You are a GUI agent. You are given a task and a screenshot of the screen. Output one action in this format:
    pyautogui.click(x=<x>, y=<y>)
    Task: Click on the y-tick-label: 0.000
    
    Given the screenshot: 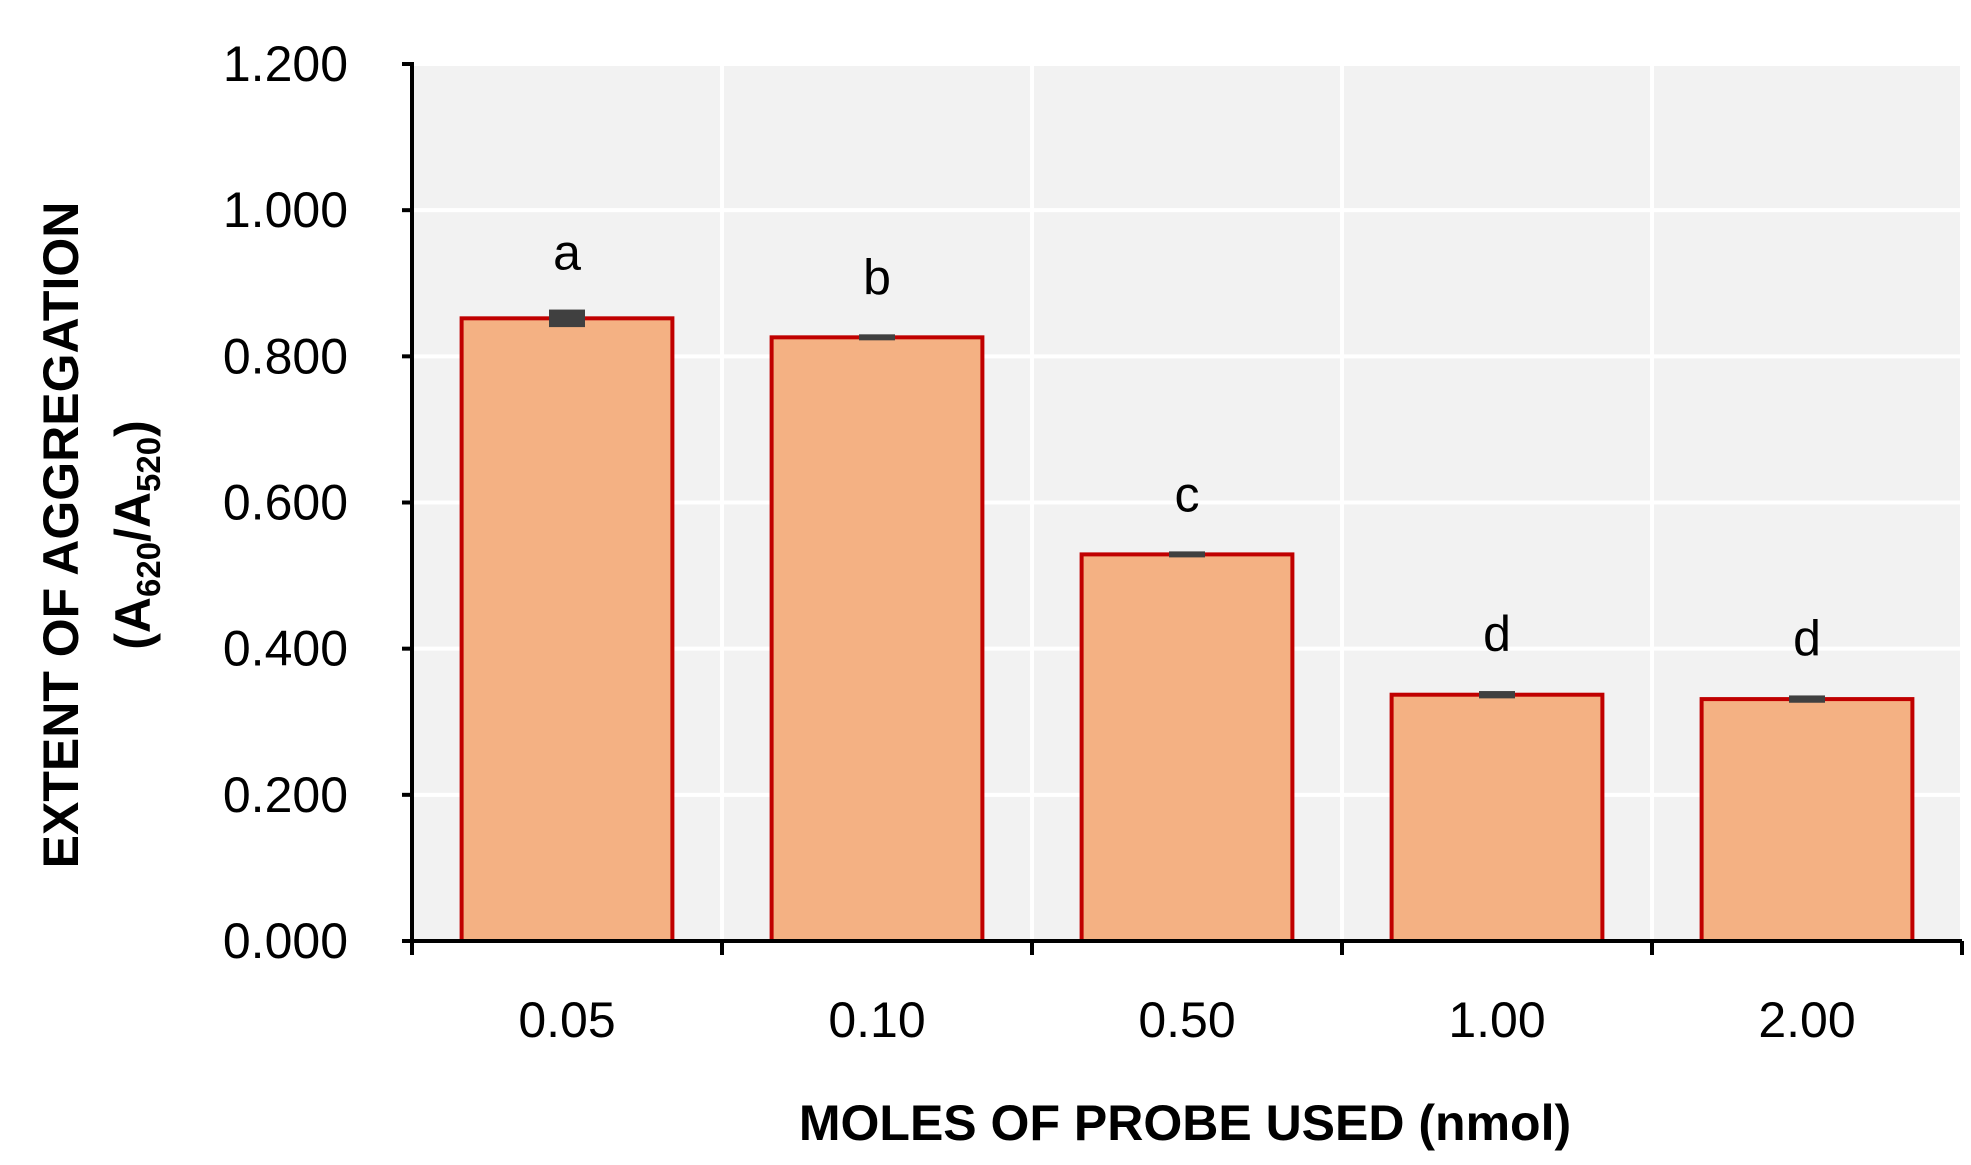 What is the action you would take?
    pyautogui.click(x=285, y=941)
    